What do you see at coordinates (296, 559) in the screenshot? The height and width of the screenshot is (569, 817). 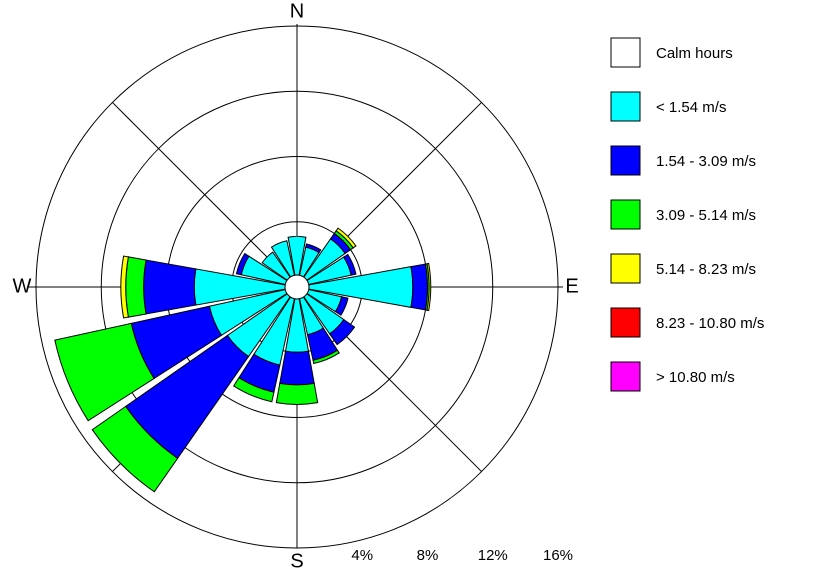 I see `direction-label: S` at bounding box center [296, 559].